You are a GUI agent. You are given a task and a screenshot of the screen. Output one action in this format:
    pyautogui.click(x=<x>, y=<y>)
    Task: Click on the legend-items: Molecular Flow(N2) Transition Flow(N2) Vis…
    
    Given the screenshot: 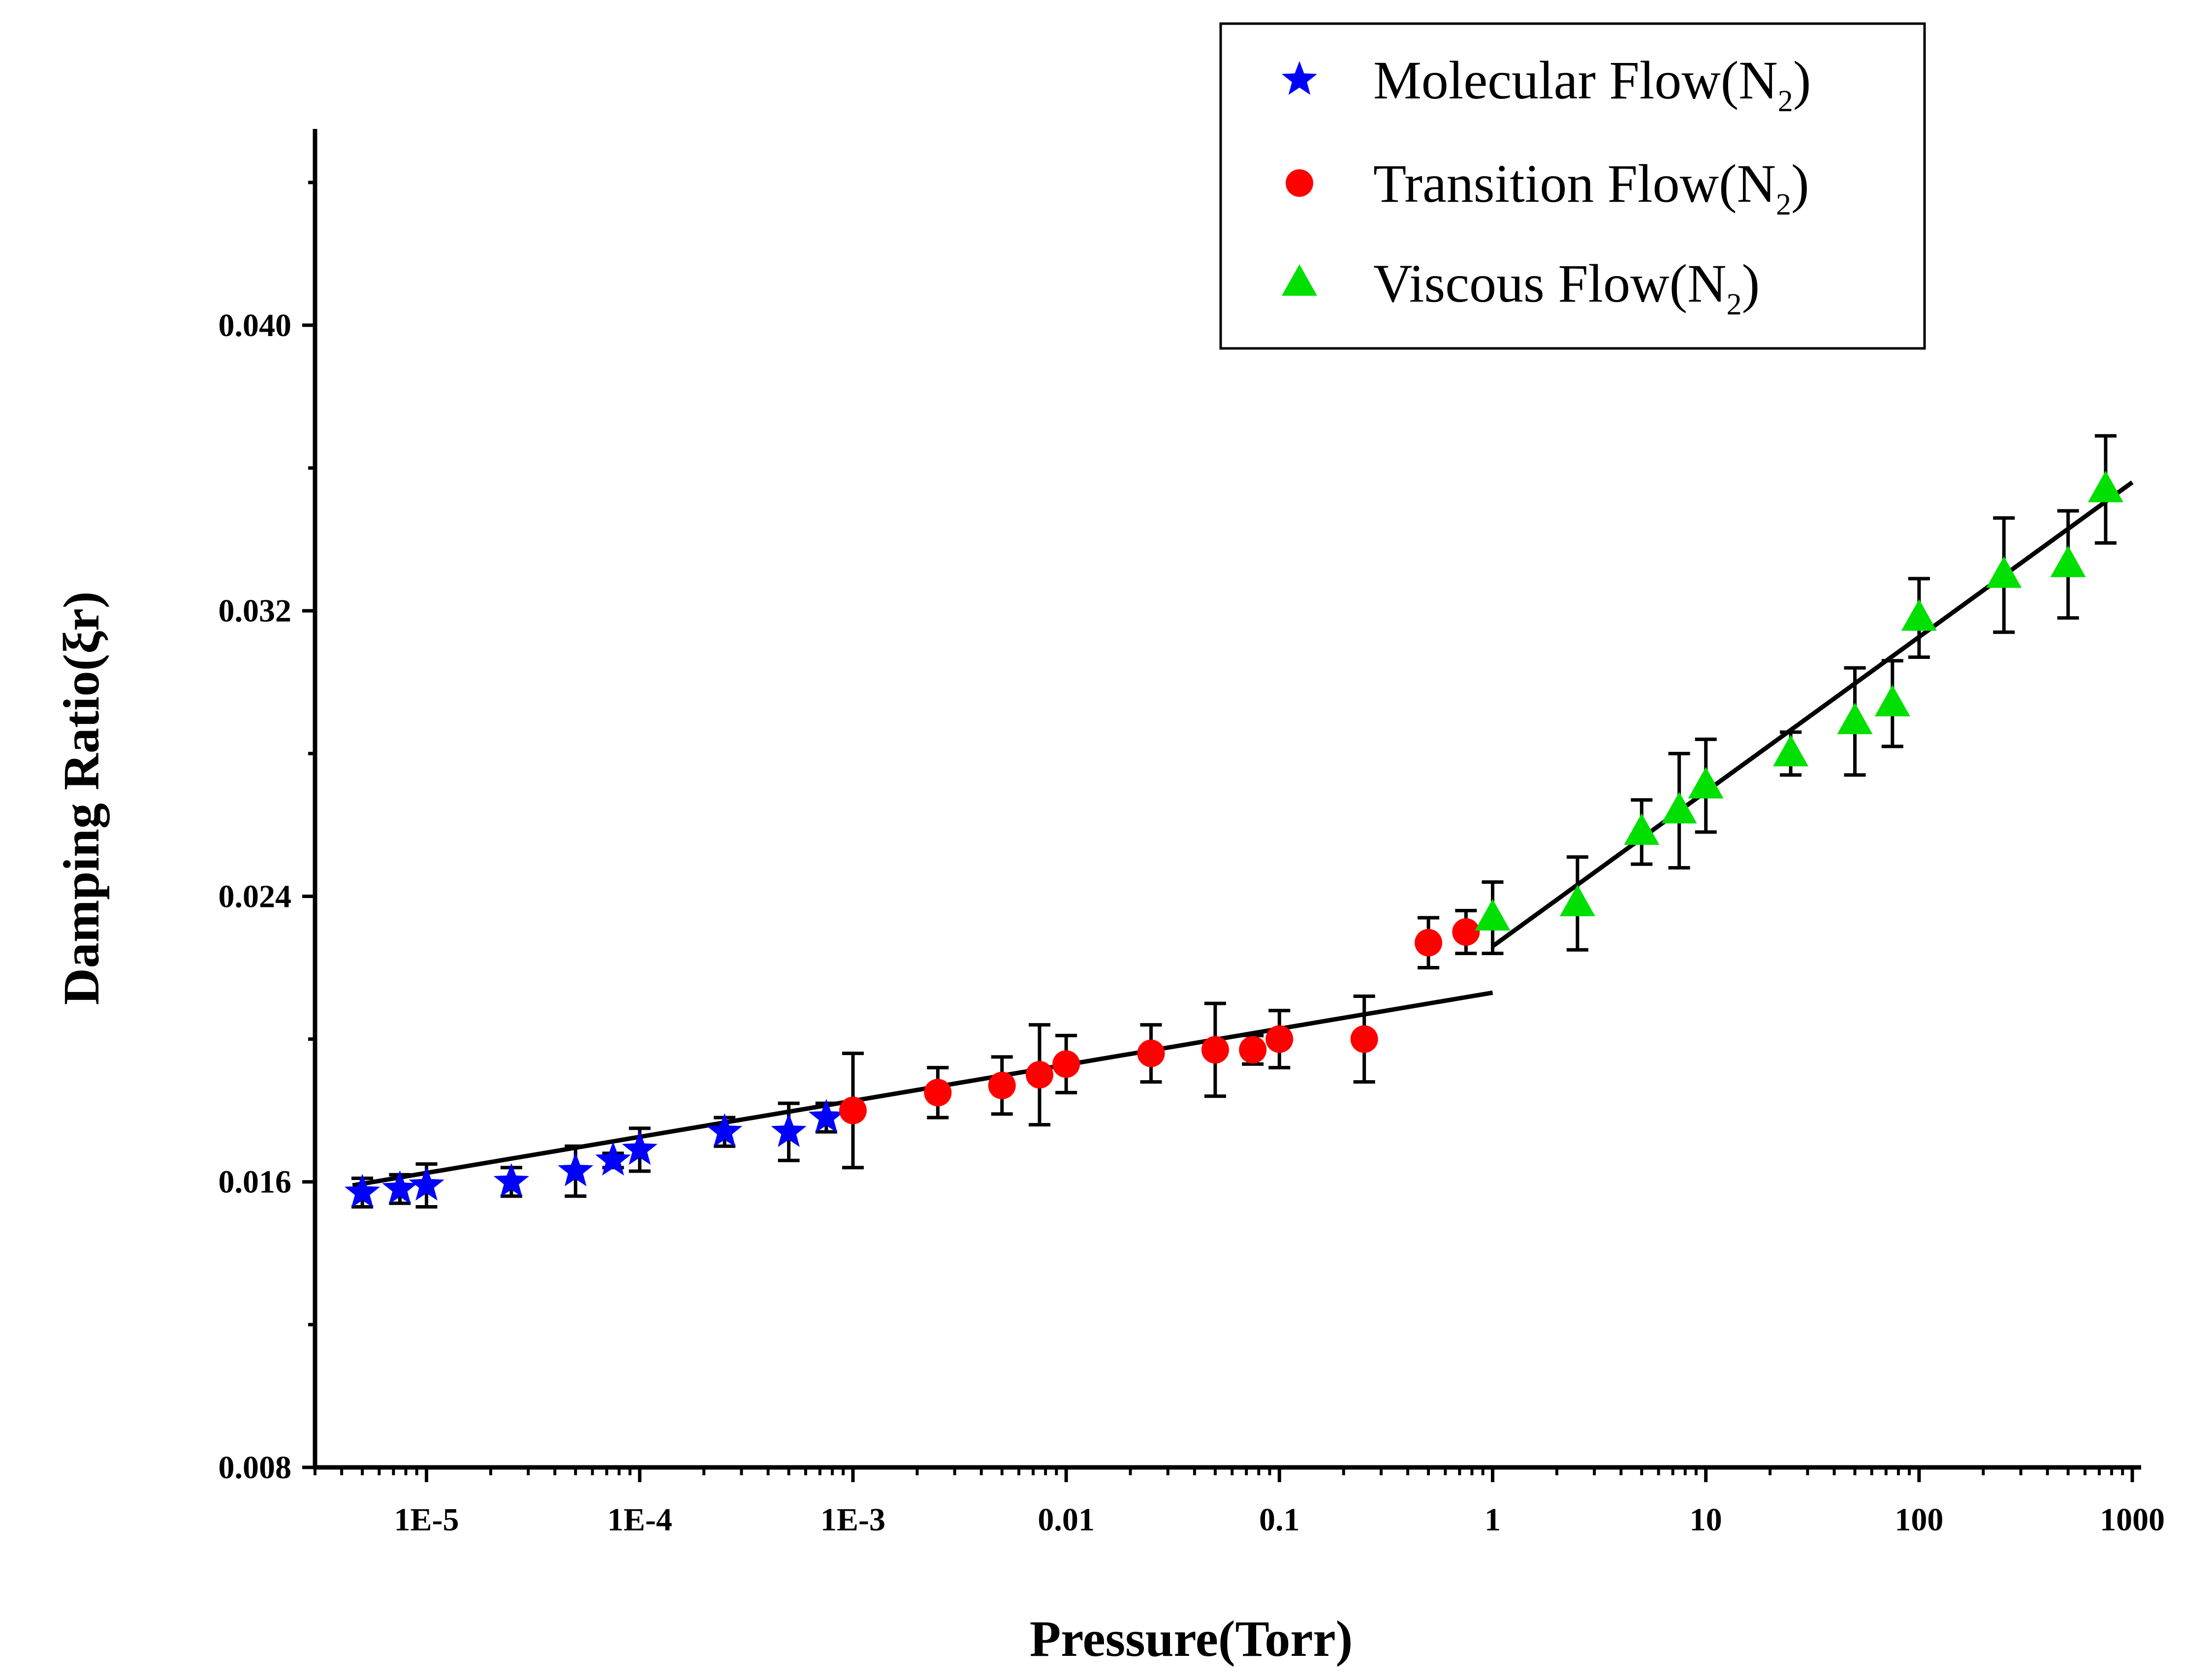 What is the action you would take?
    pyautogui.click(x=1546, y=185)
    